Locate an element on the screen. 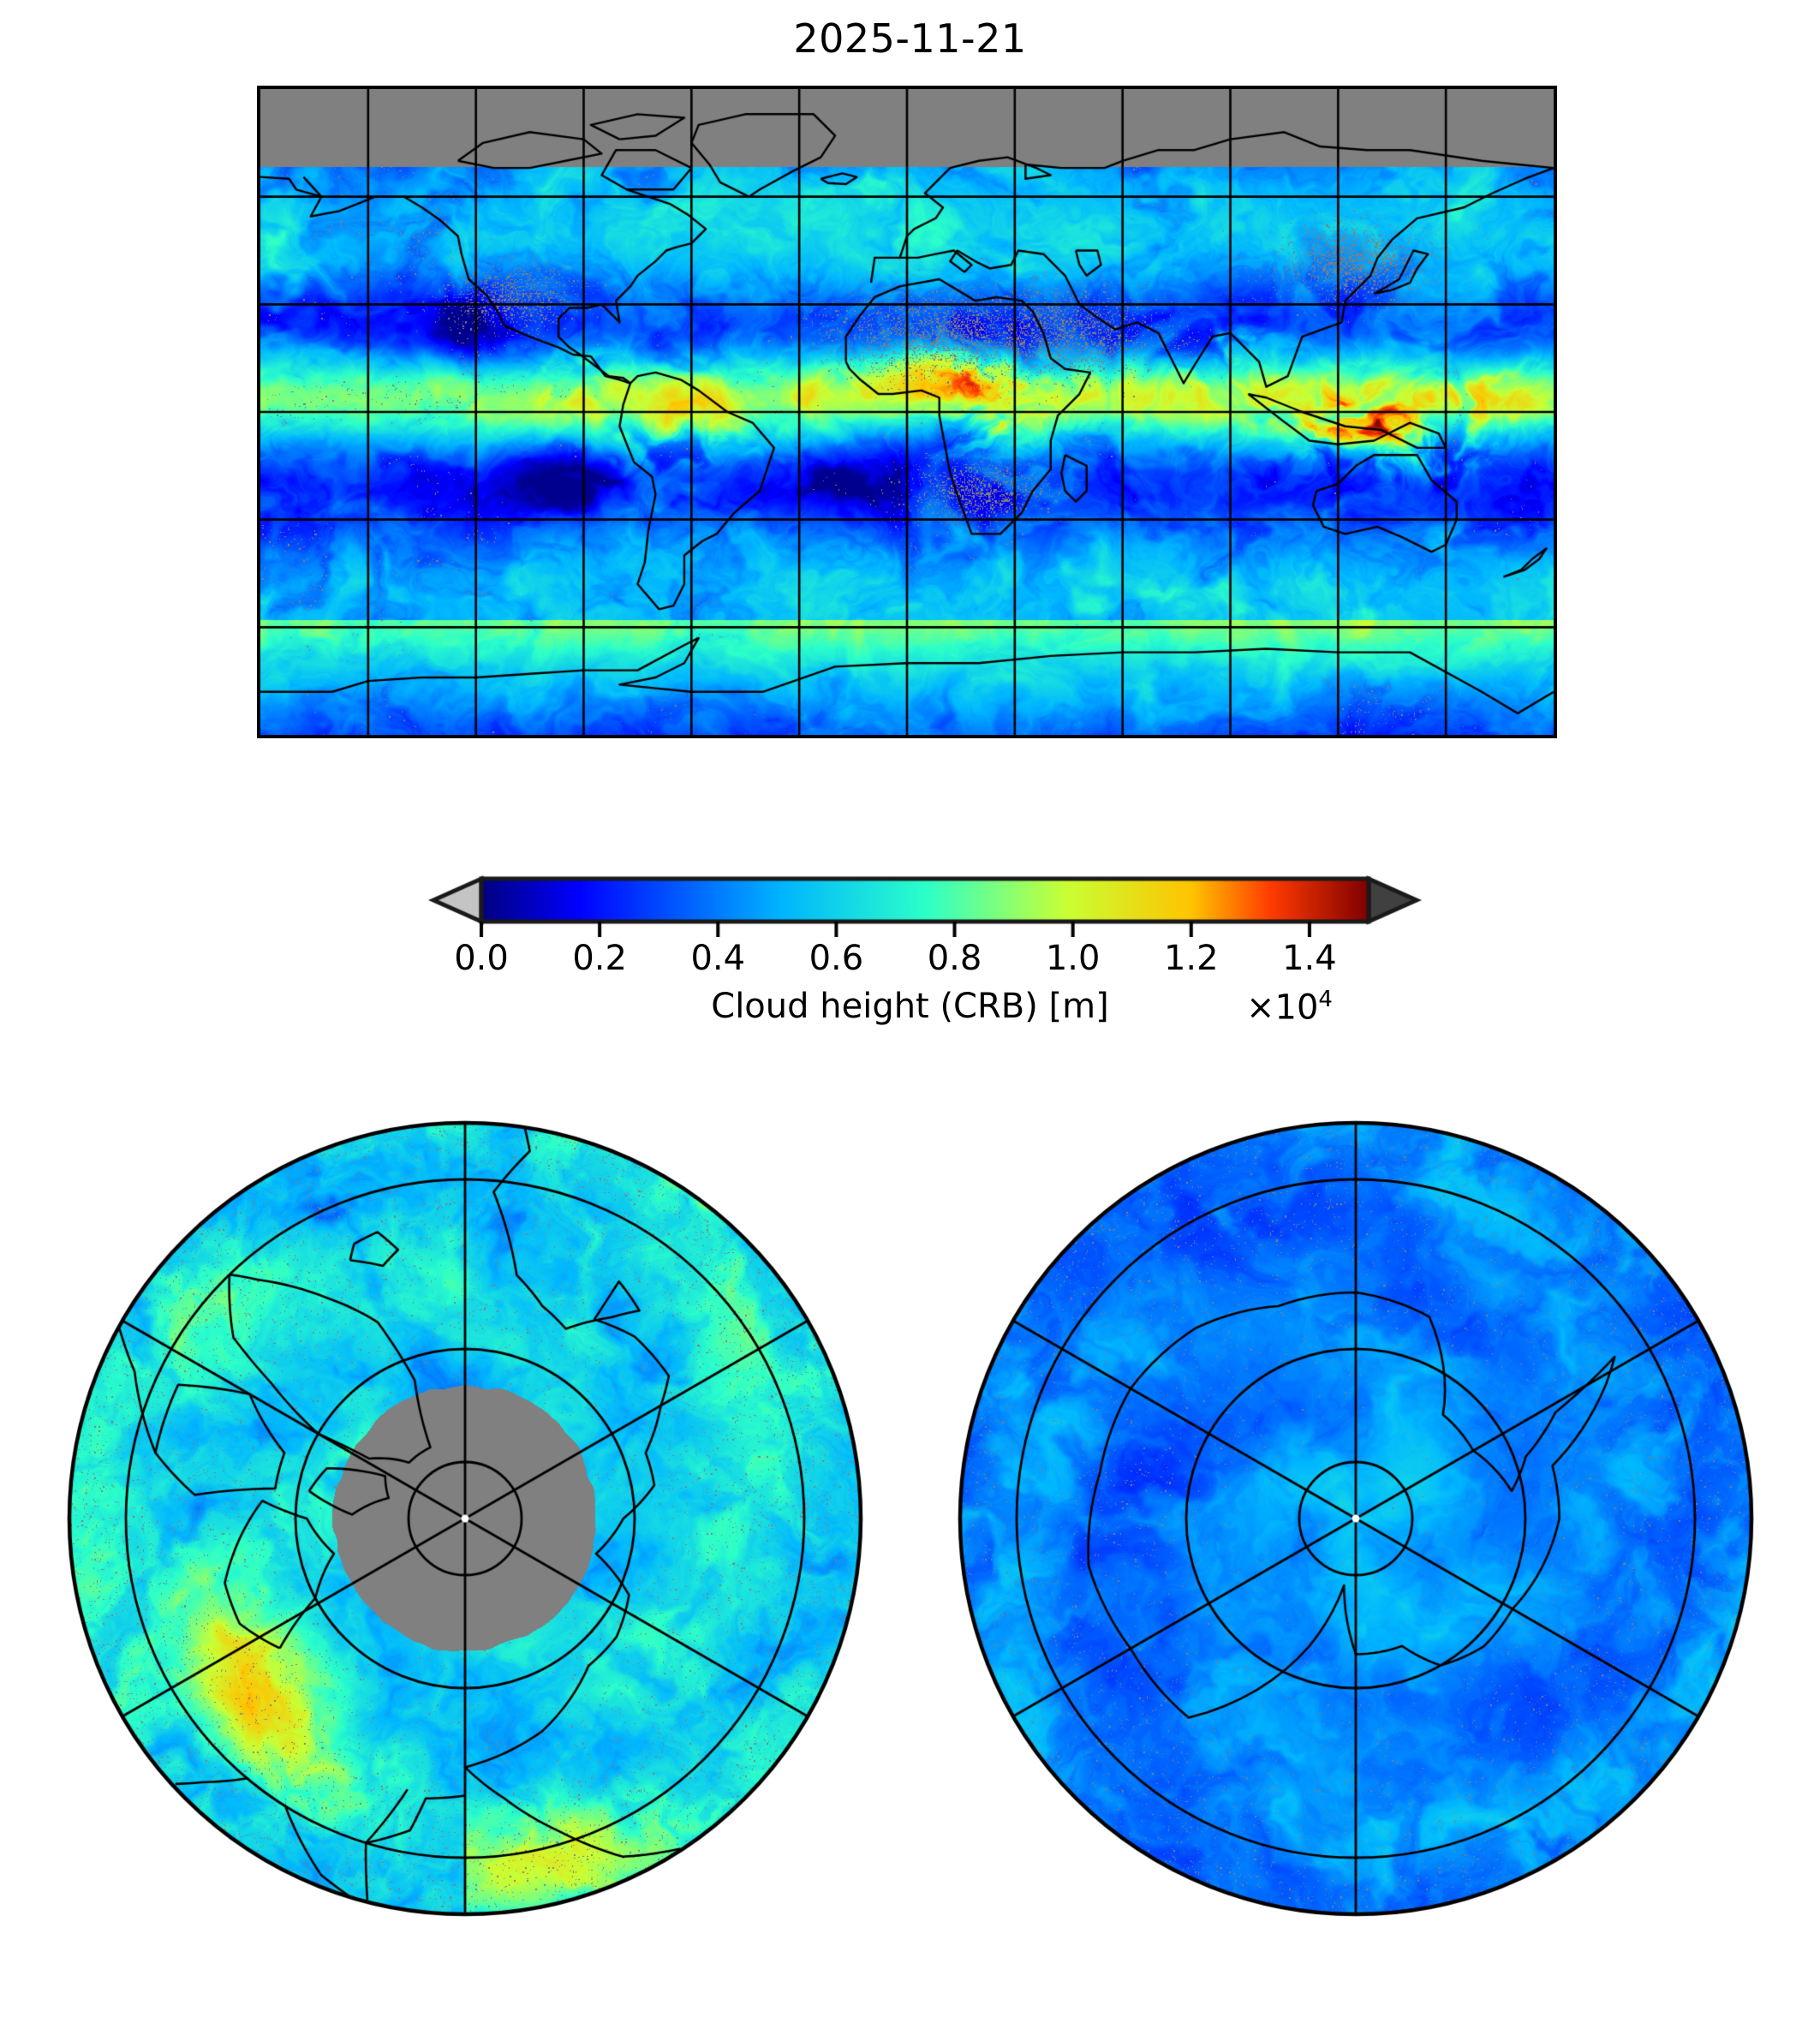 This screenshot has width=1820, height=2023. colorbar-axis-label: Cloud height (CRB) [m] is located at coordinates (910, 1006).